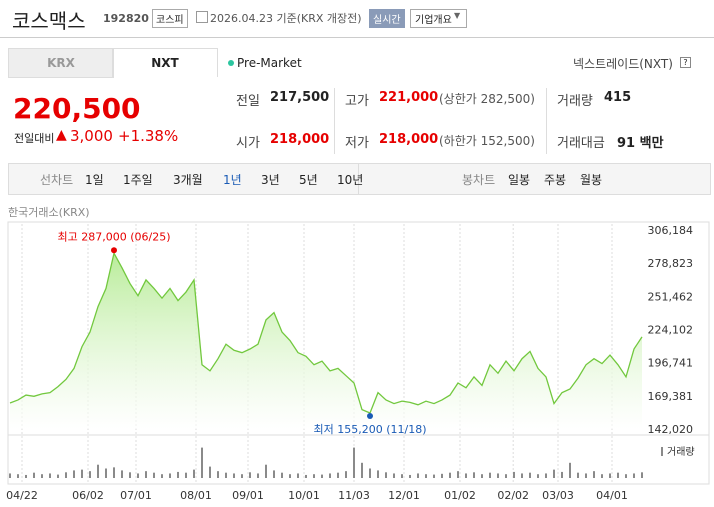  I want to click on period-option: 1주일, so click(138, 180).